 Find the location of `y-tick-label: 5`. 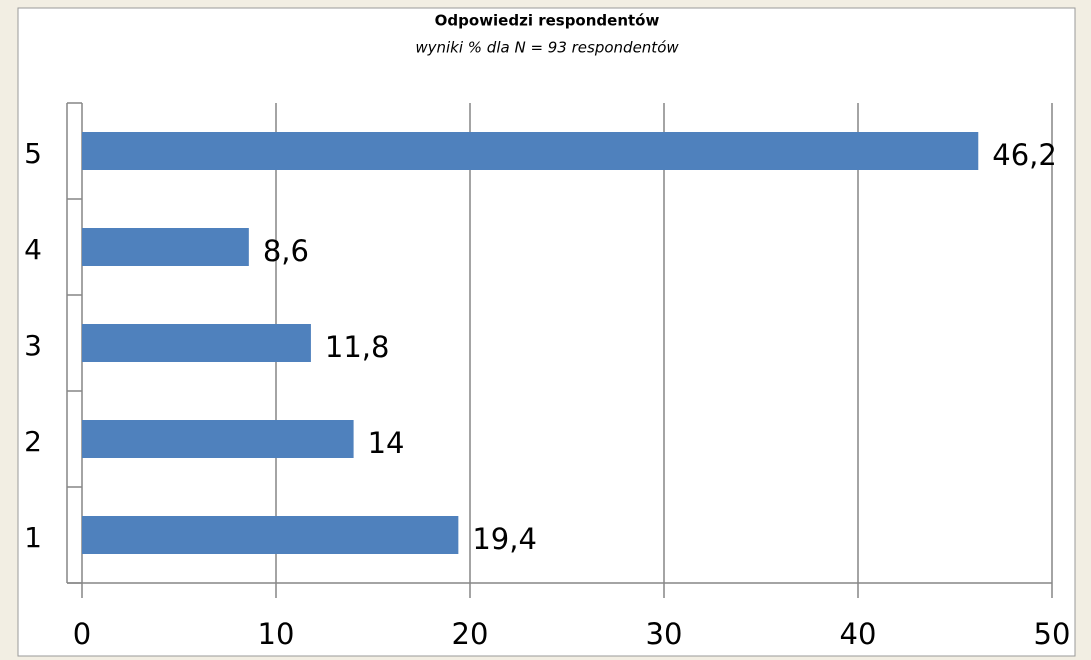

y-tick-label: 5 is located at coordinates (33, 153).